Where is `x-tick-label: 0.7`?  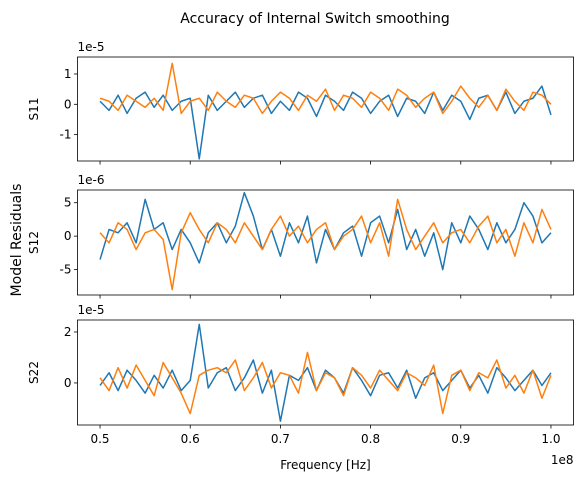 x-tick-label: 0.7 is located at coordinates (280, 439).